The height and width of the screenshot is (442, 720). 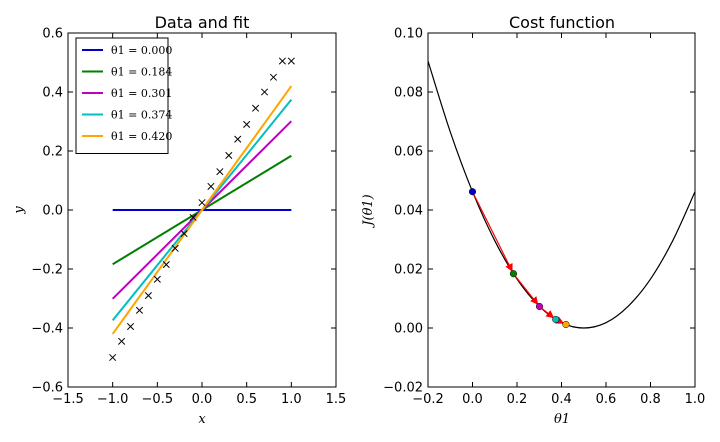 I want to click on legend-label: θ1 = 0.374, so click(x=141, y=115).